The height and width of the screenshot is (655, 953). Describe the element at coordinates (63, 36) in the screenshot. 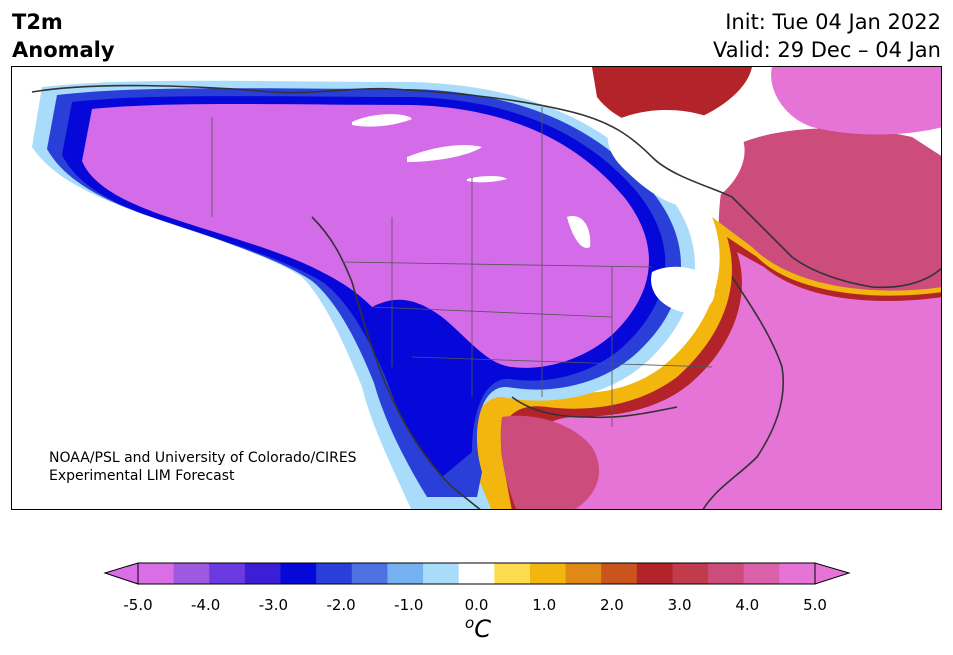

I see `chart-title: T2m Anomaly` at that location.